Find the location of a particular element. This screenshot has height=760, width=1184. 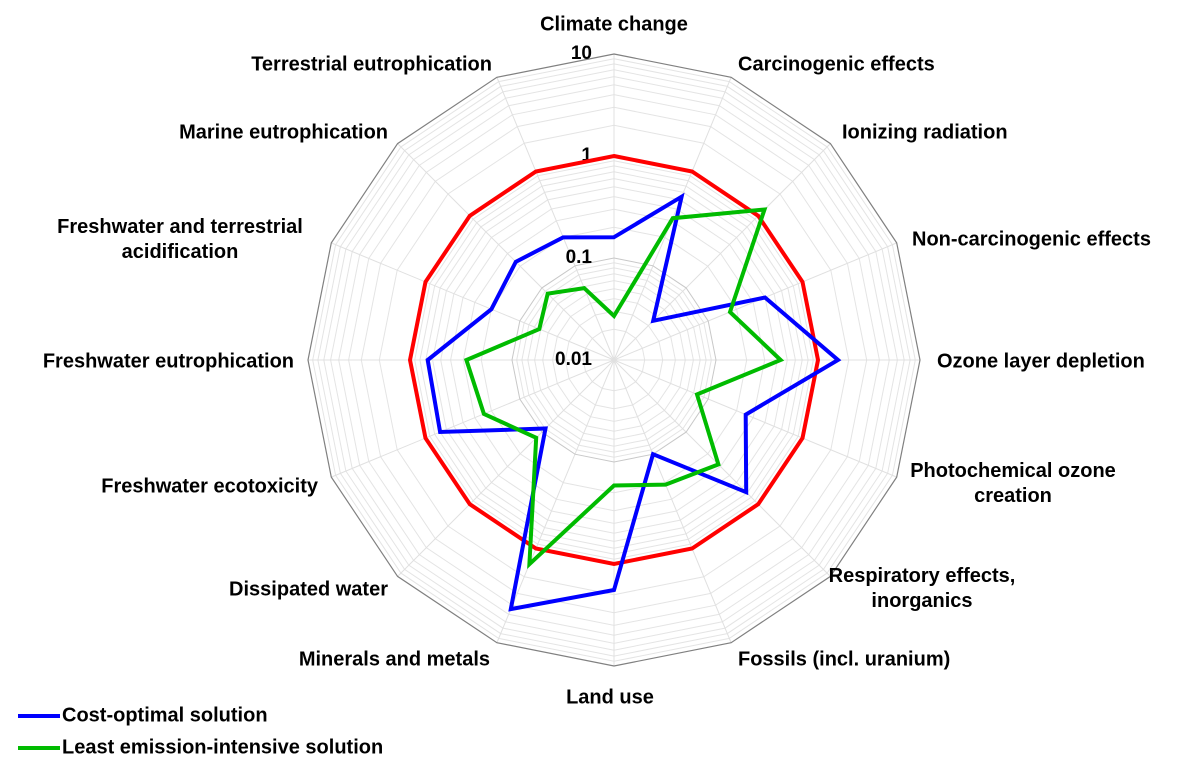

category-label: Marine eutrophication is located at coordinates (283, 132).